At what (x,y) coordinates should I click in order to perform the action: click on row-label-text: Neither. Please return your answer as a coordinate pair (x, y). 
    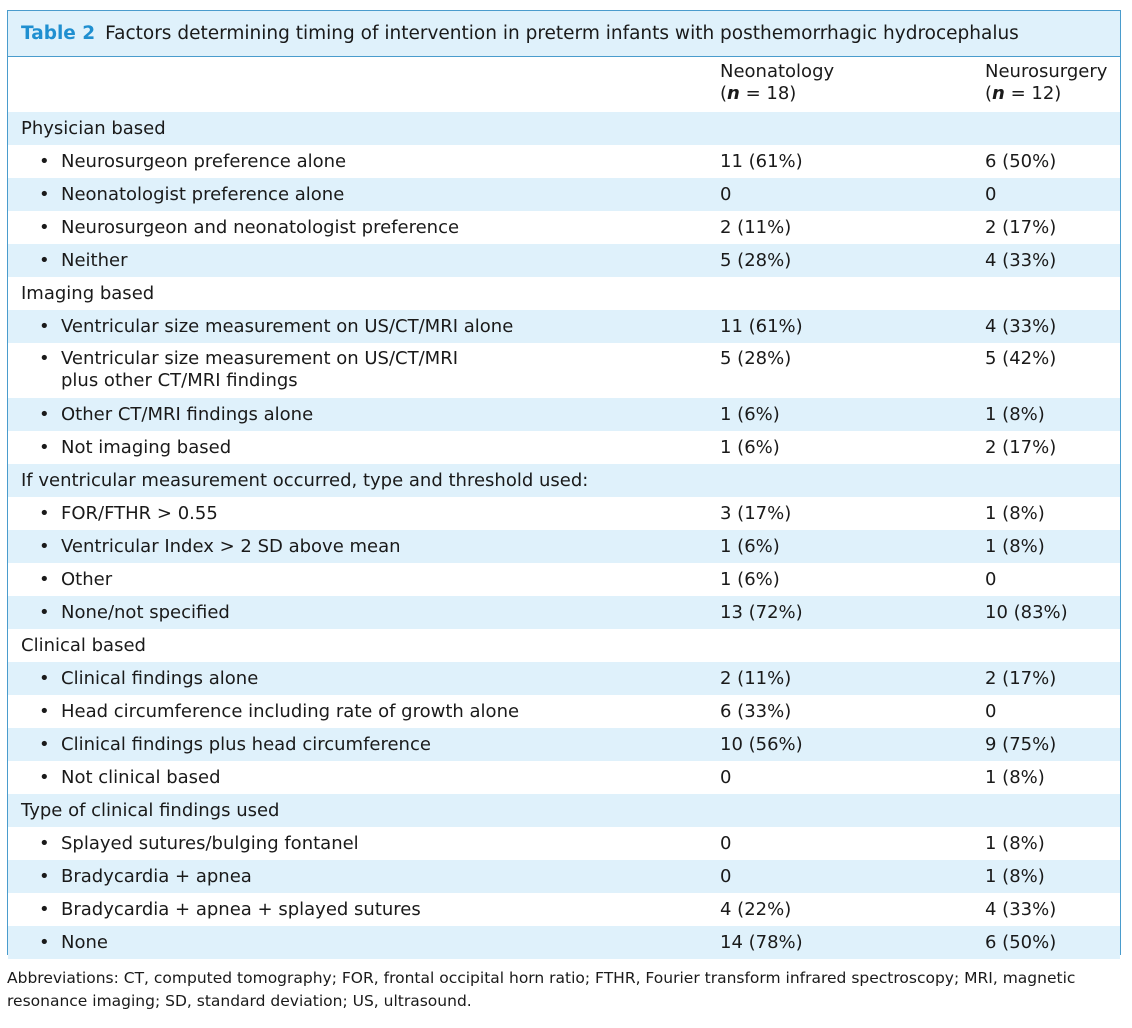
    Looking at the image, I should click on (94, 260).